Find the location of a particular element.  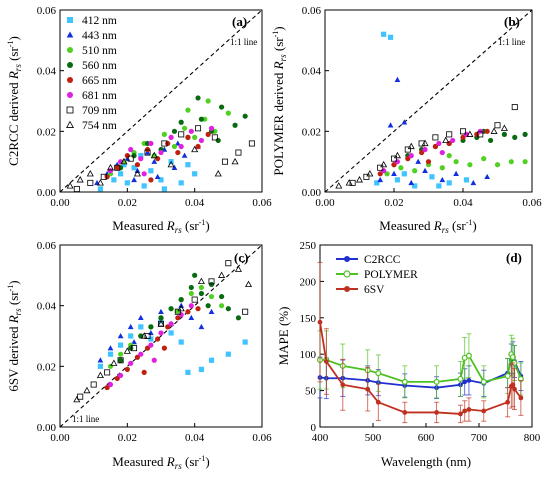

panel-b-xtick-label: 0.00 is located at coordinates (325, 203).